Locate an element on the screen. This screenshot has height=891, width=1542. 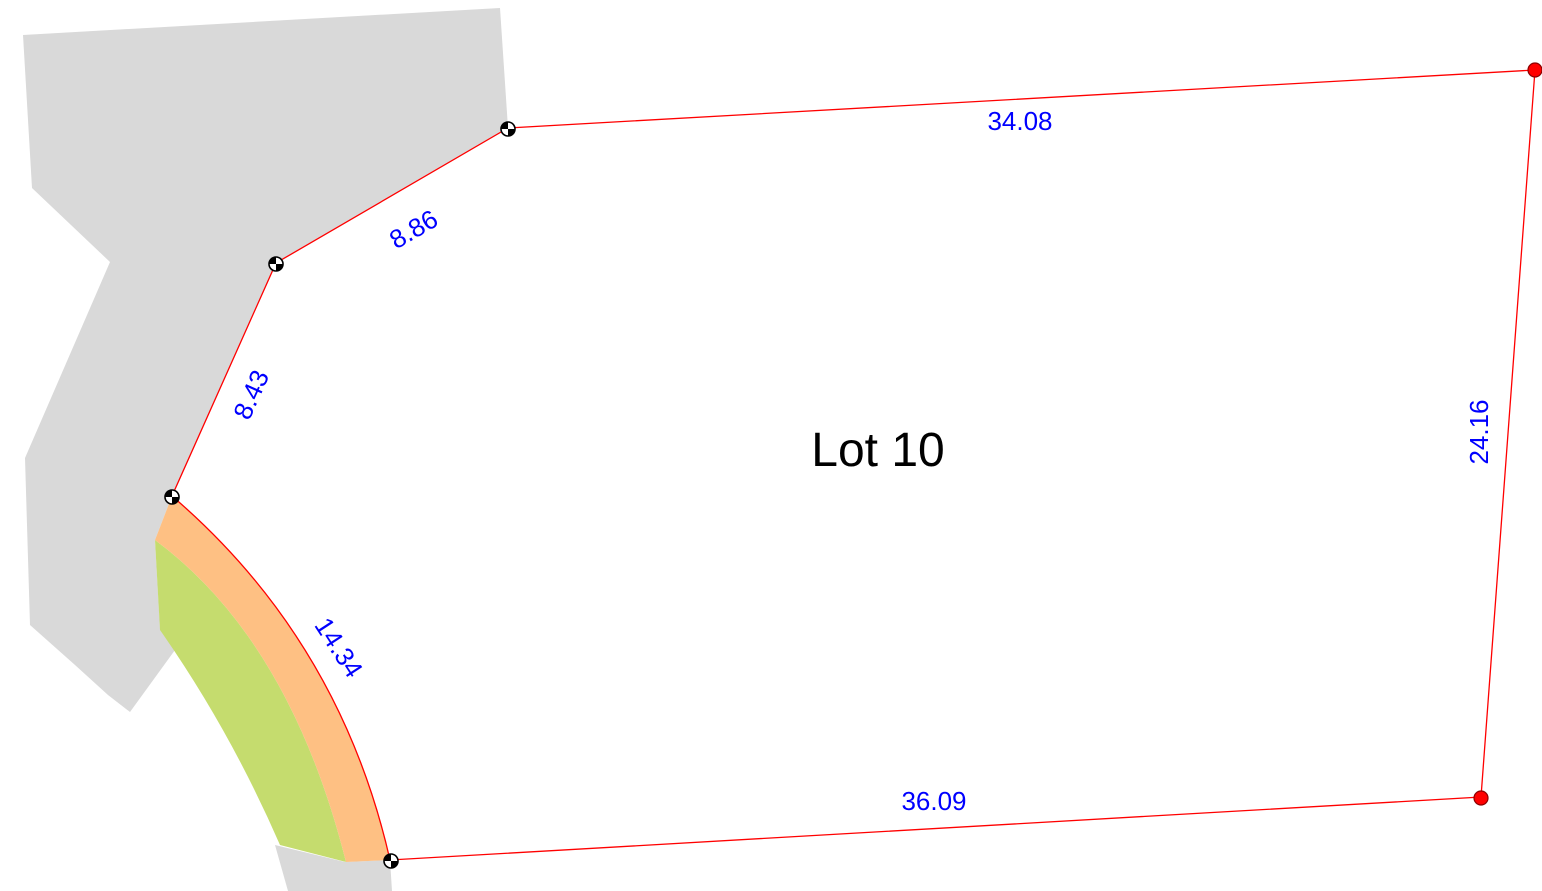
road-reserve-lower is located at coordinates (333, 868).